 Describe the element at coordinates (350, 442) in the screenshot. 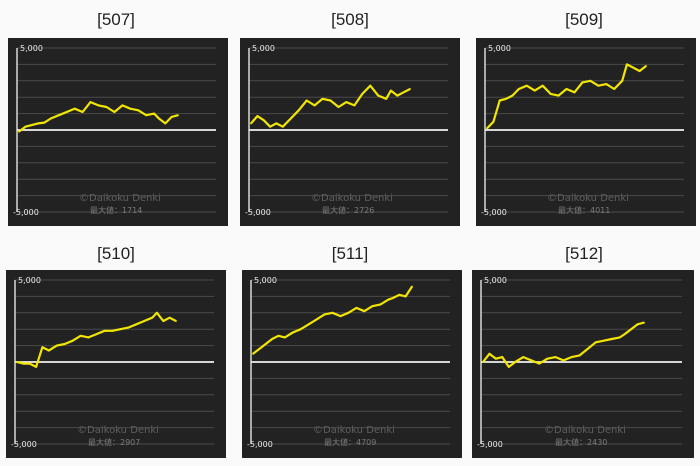

I see `max-value-label: 最大値：4709` at that location.